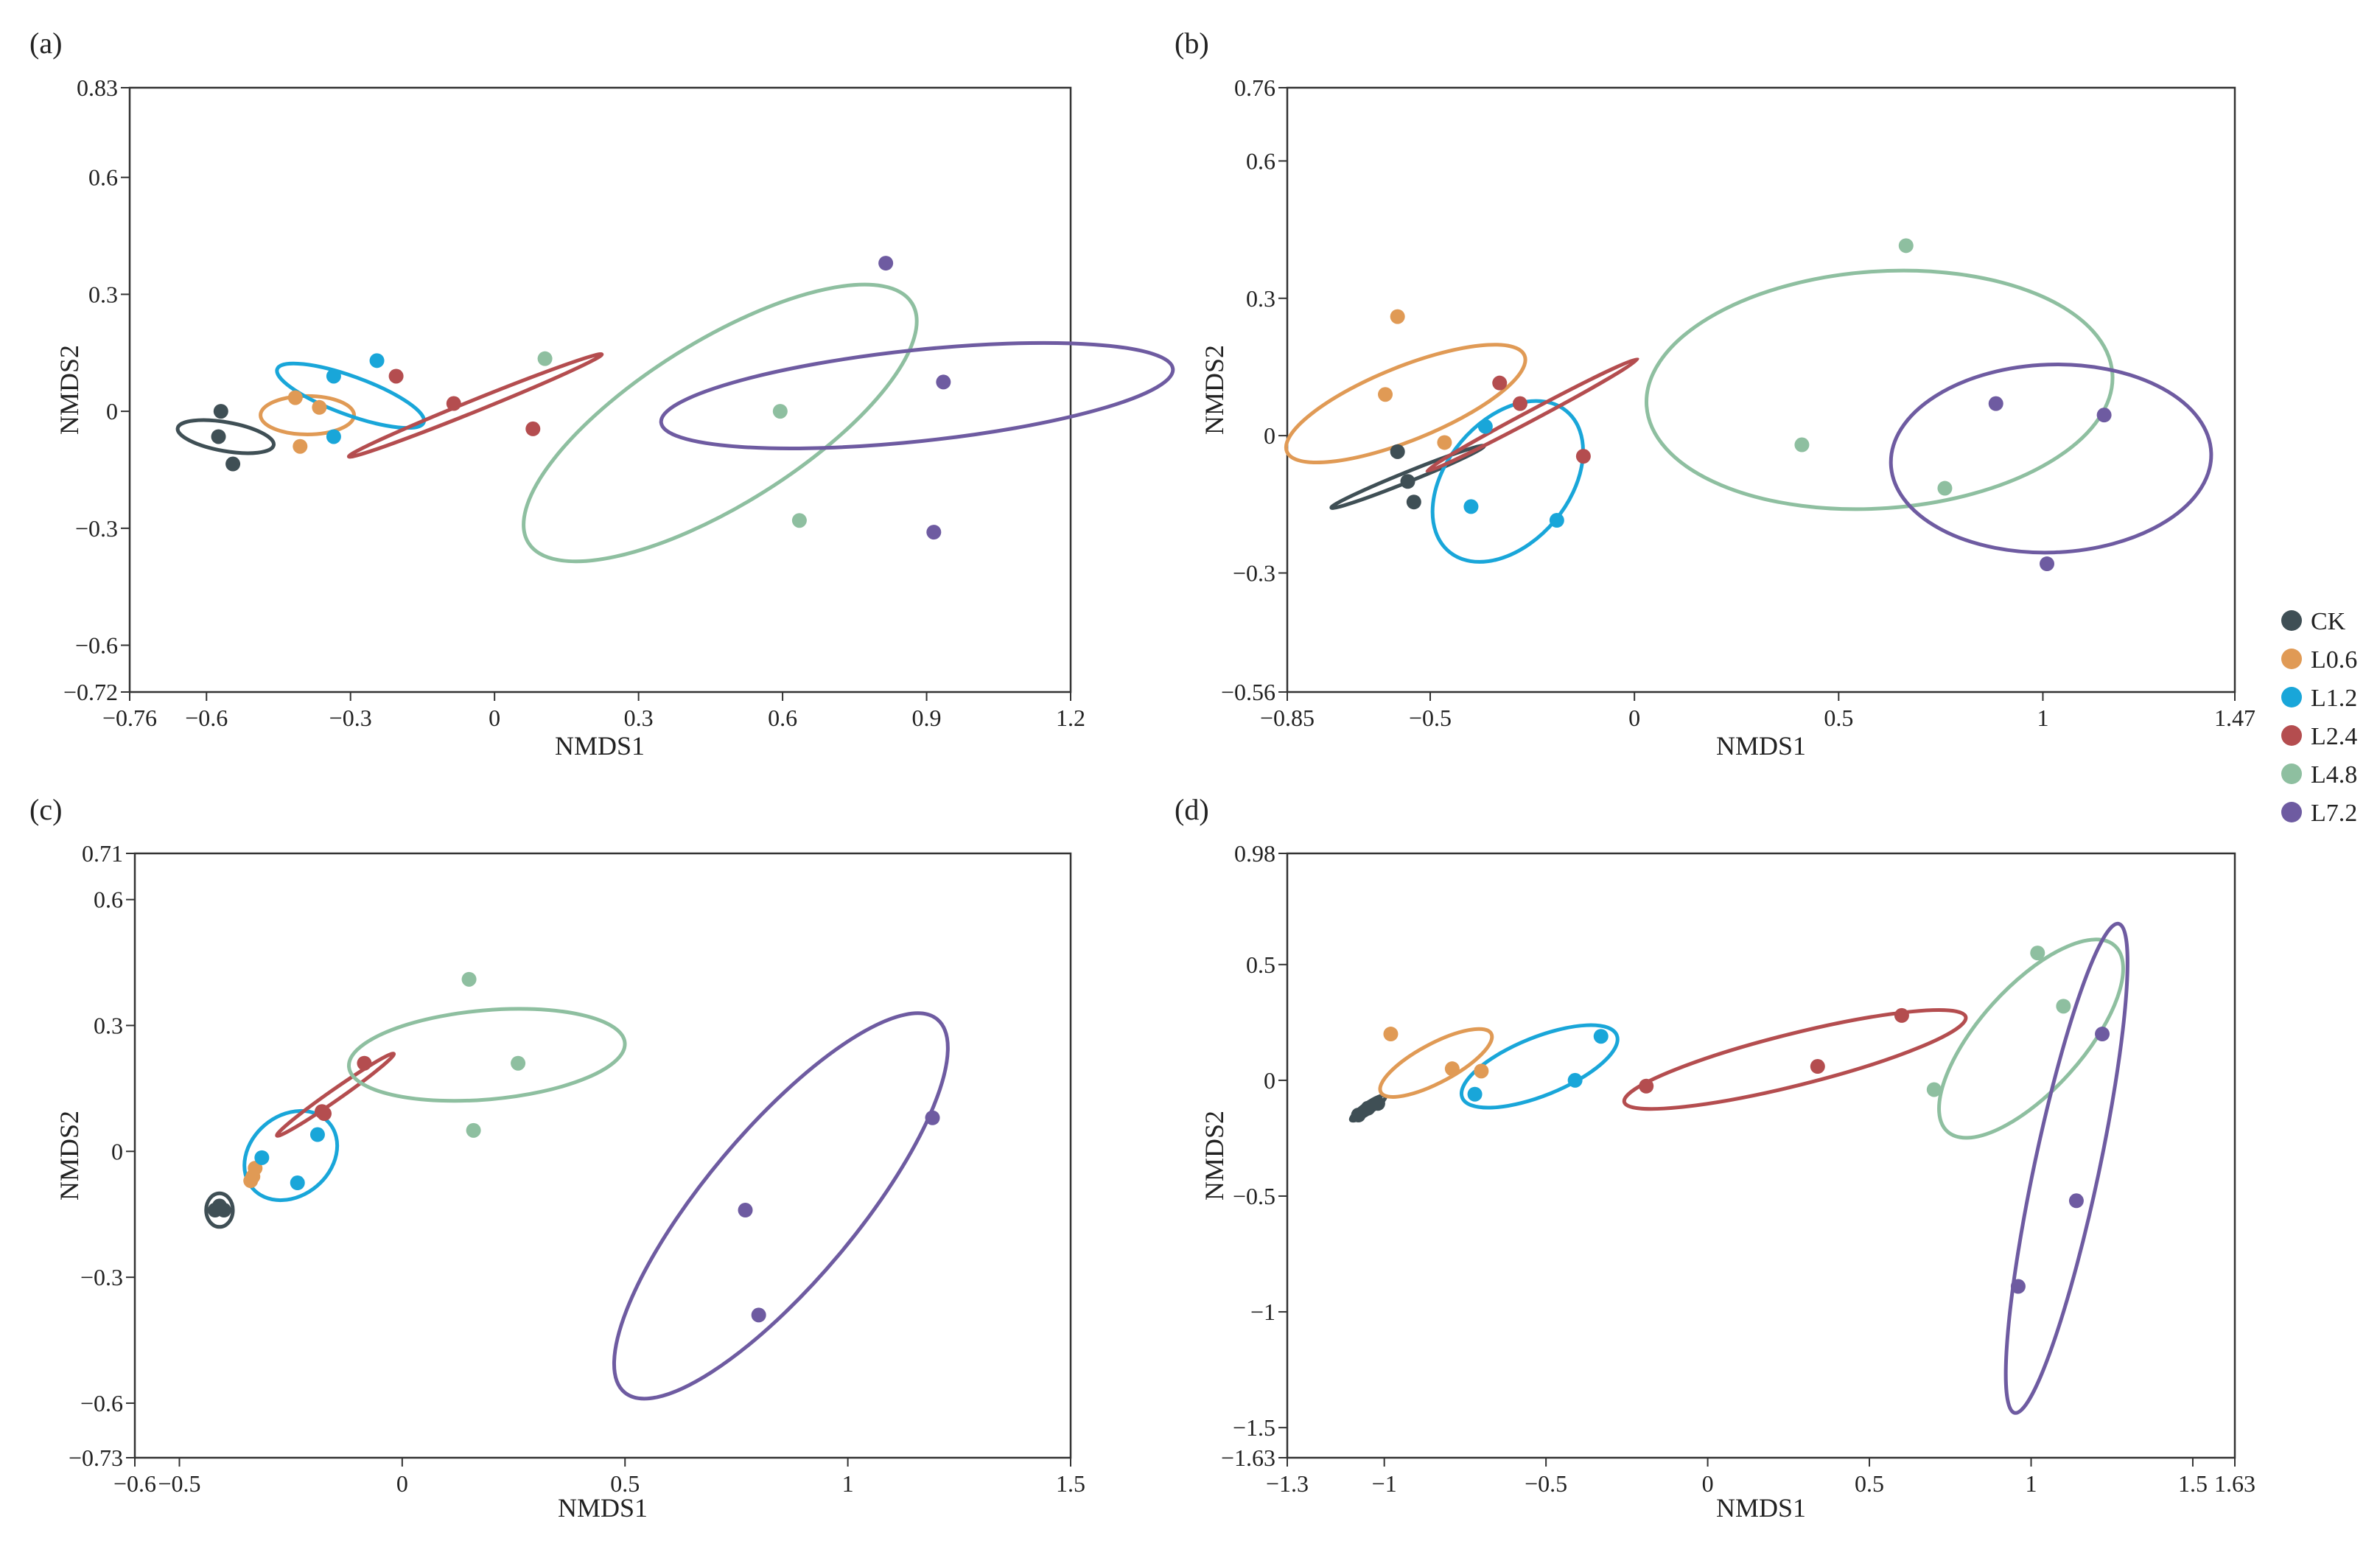 This screenshot has width=2380, height=1541. What do you see at coordinates (1248, 1457) in the screenshot?
I see `panel-d-ytick-label: −1.63` at bounding box center [1248, 1457].